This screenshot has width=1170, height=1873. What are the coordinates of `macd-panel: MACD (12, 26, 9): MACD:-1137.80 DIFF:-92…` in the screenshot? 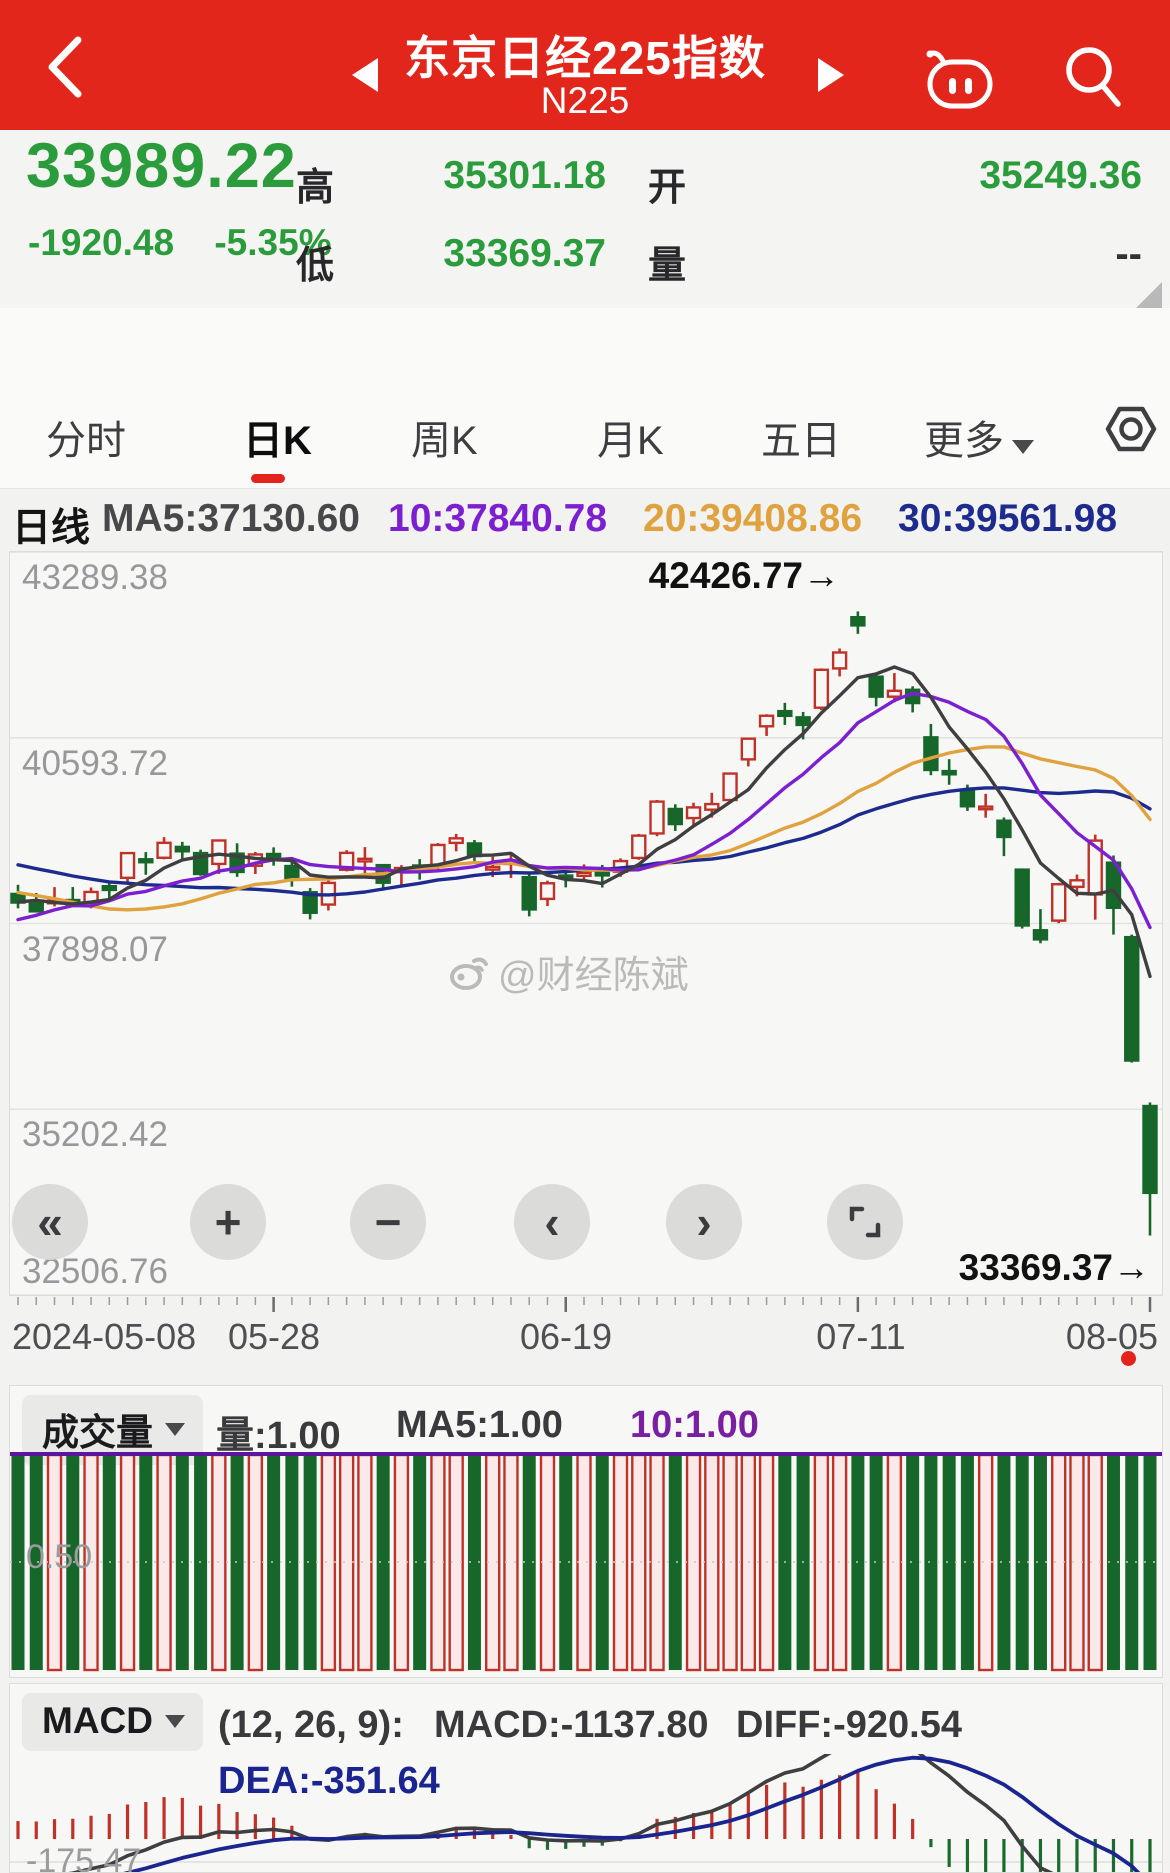 It's located at (586, 1778).